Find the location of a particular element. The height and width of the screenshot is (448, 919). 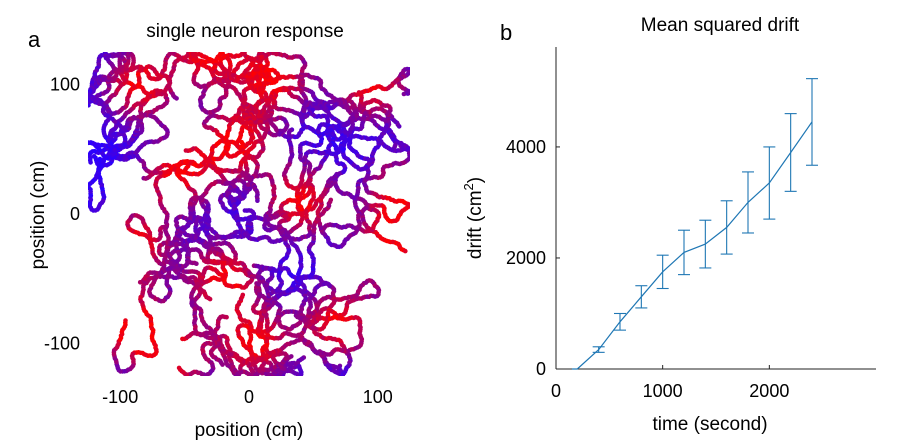

panel-a-label: a is located at coordinates (34, 39).